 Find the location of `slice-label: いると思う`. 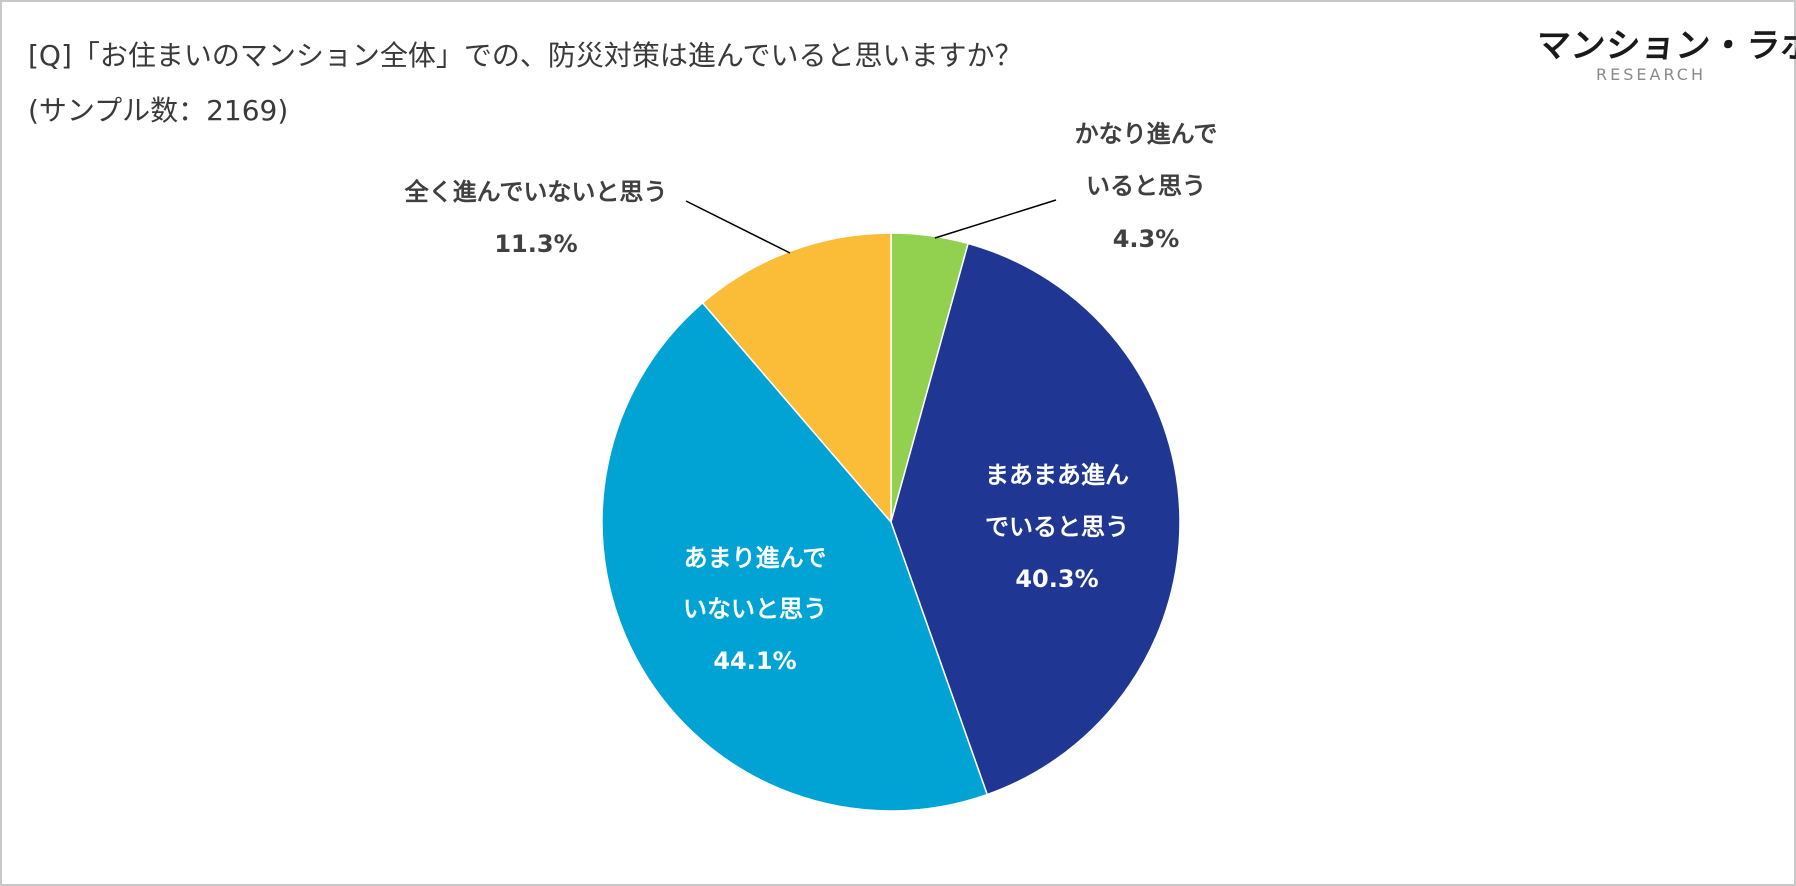

slice-label: いると思う is located at coordinates (1146, 186).